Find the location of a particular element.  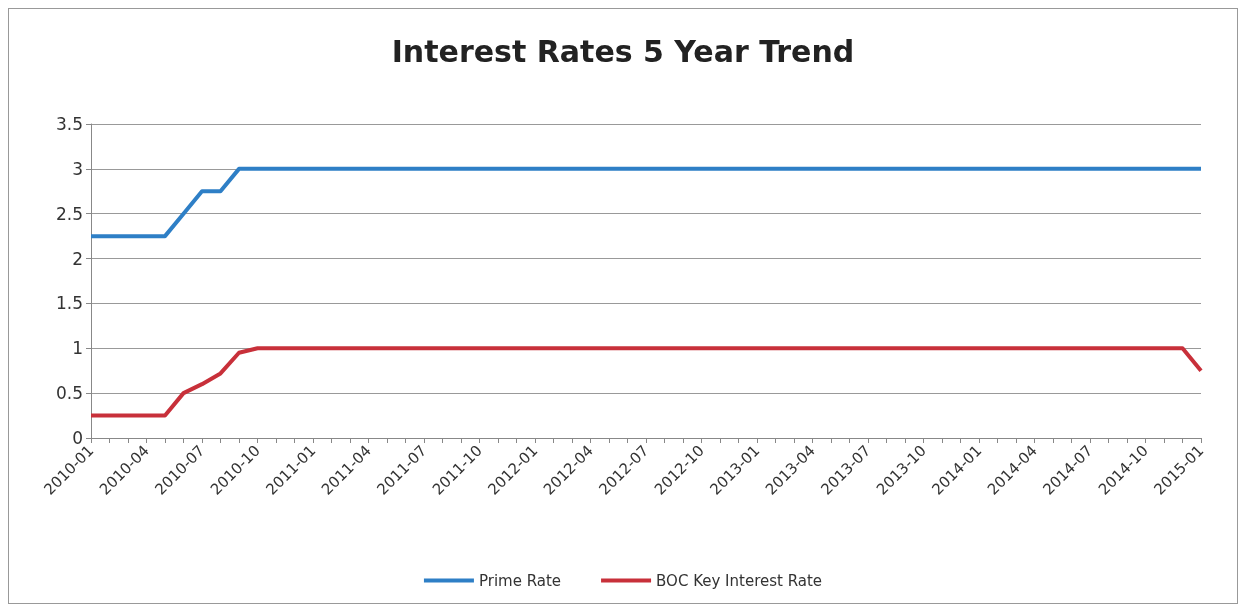

chart-title: Interest Rates 5 Year Trend is located at coordinates (623, 51).